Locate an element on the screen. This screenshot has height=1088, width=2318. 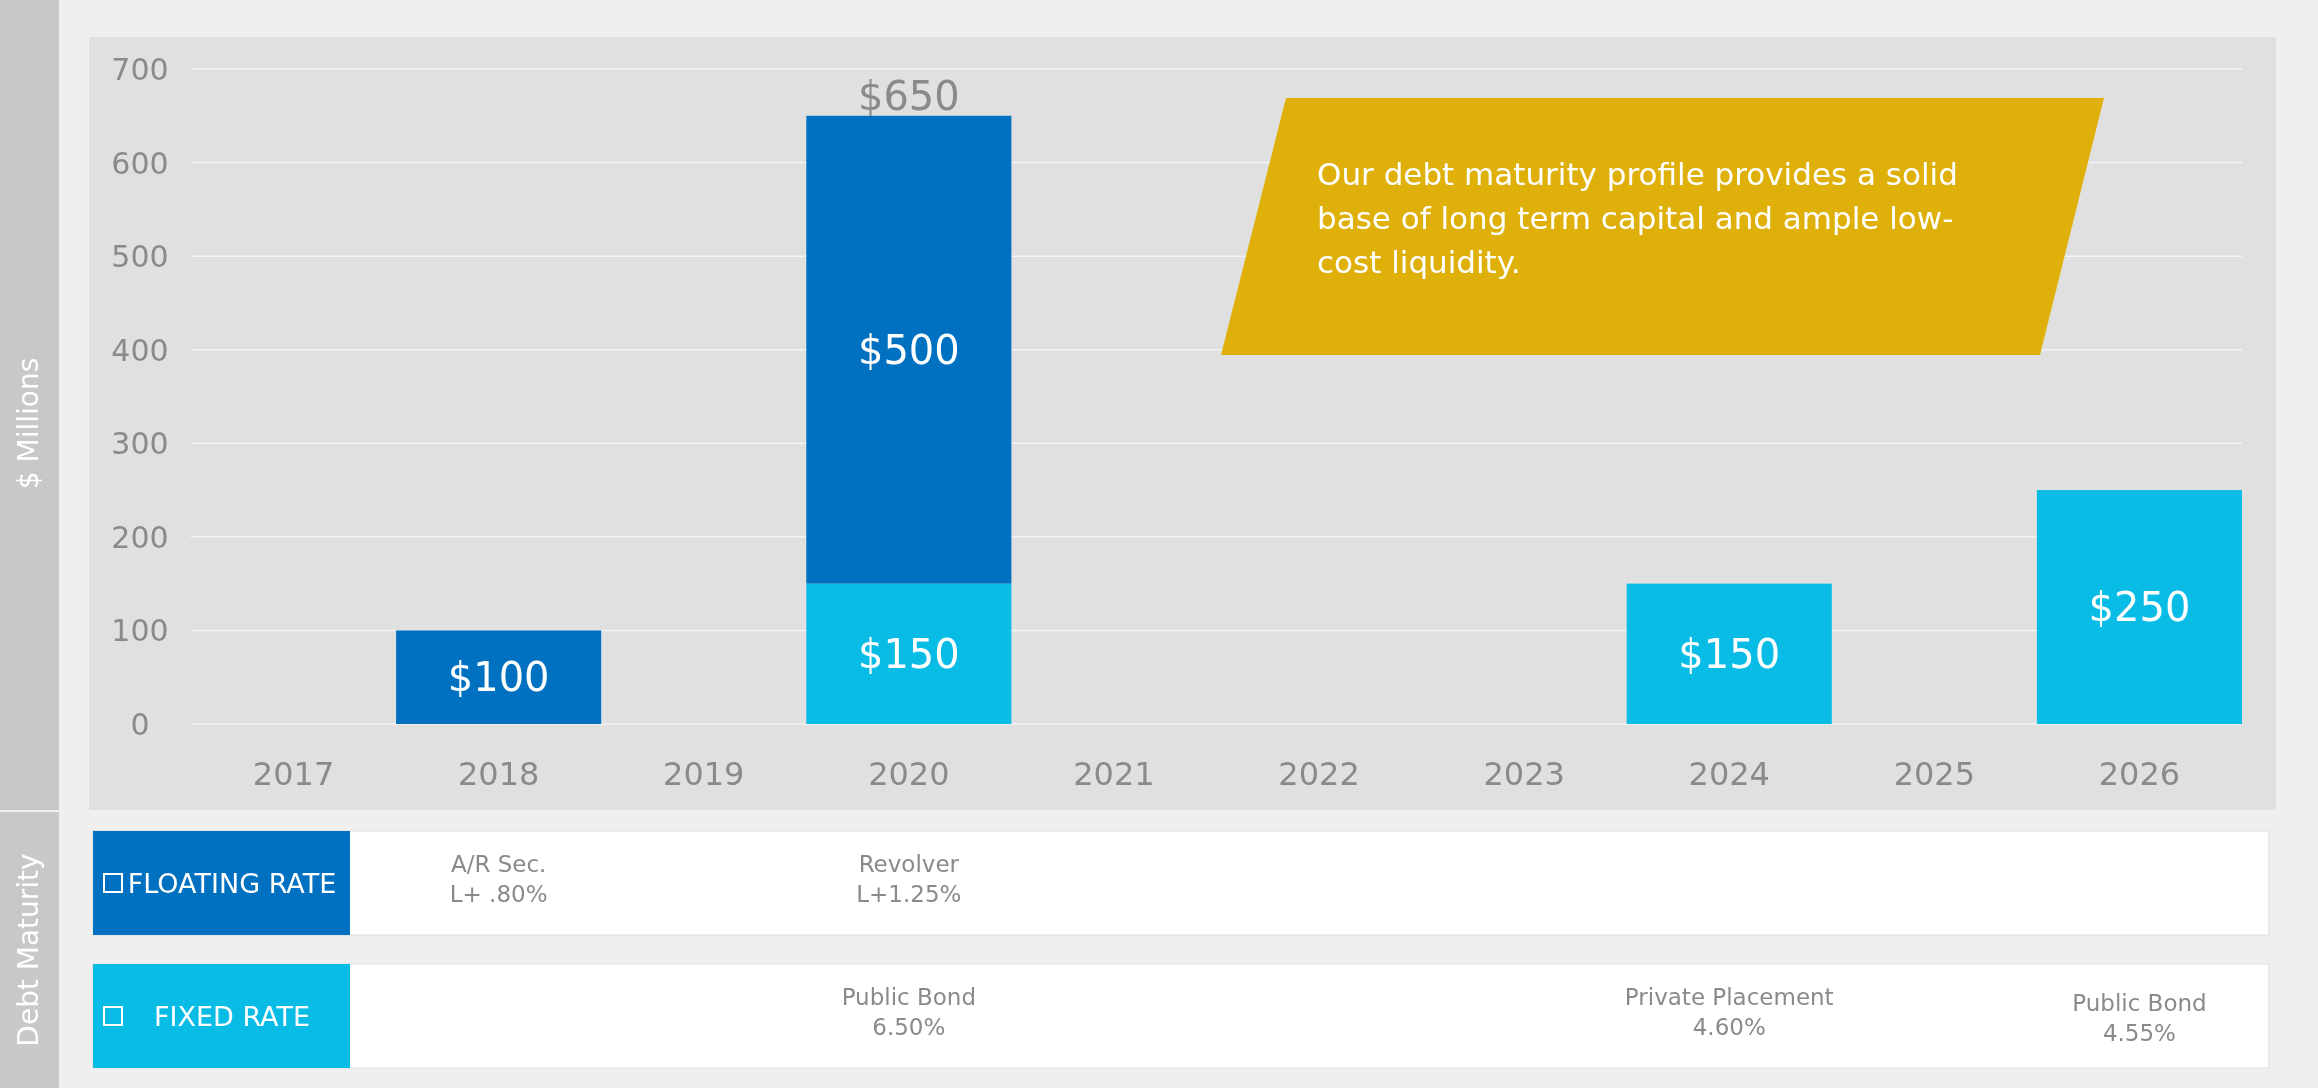
data-label: $250 is located at coordinates (2139, 607).